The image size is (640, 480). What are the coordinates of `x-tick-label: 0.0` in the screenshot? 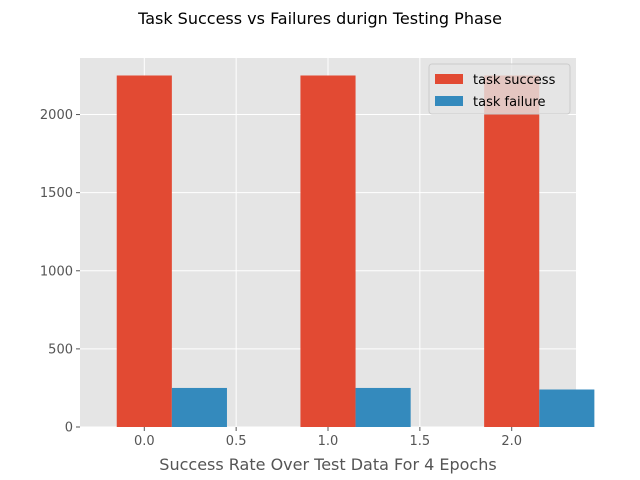 It's located at (144, 441).